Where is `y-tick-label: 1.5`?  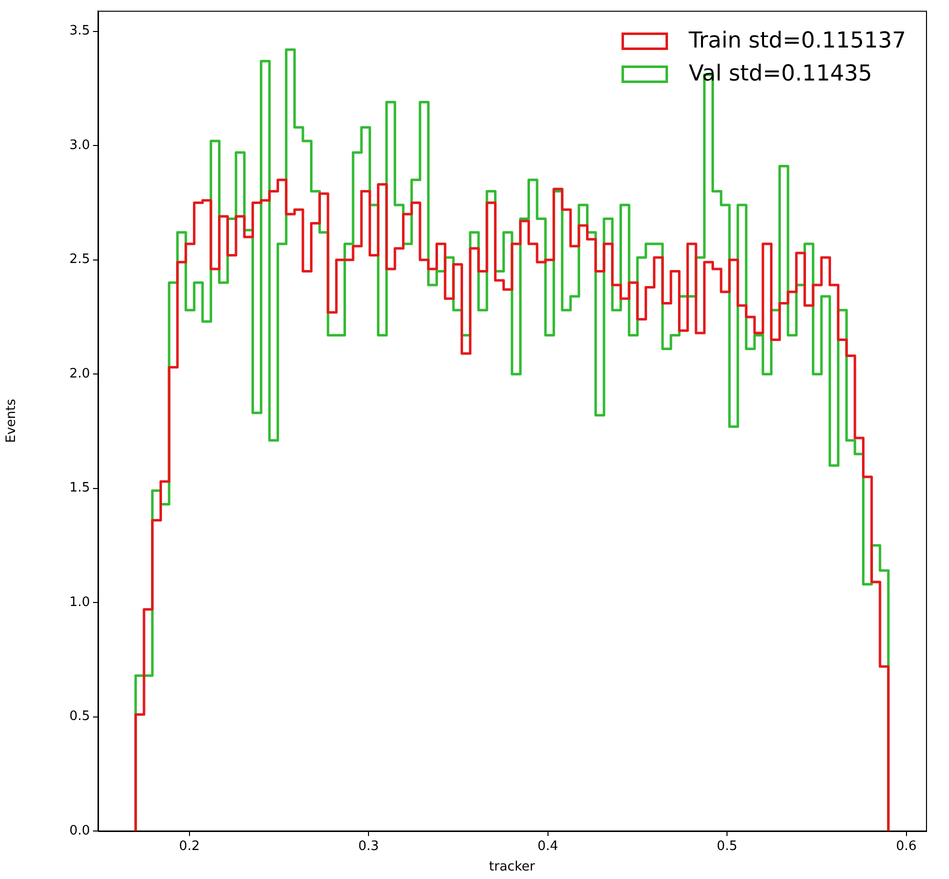
y-tick-label: 1.5 is located at coordinates (79, 488).